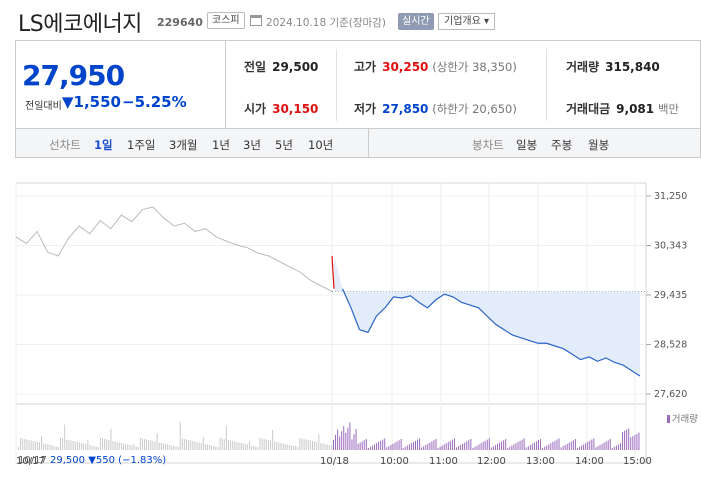 This screenshot has width=701, height=478. I want to click on tab-3month: 3개월, so click(183, 145).